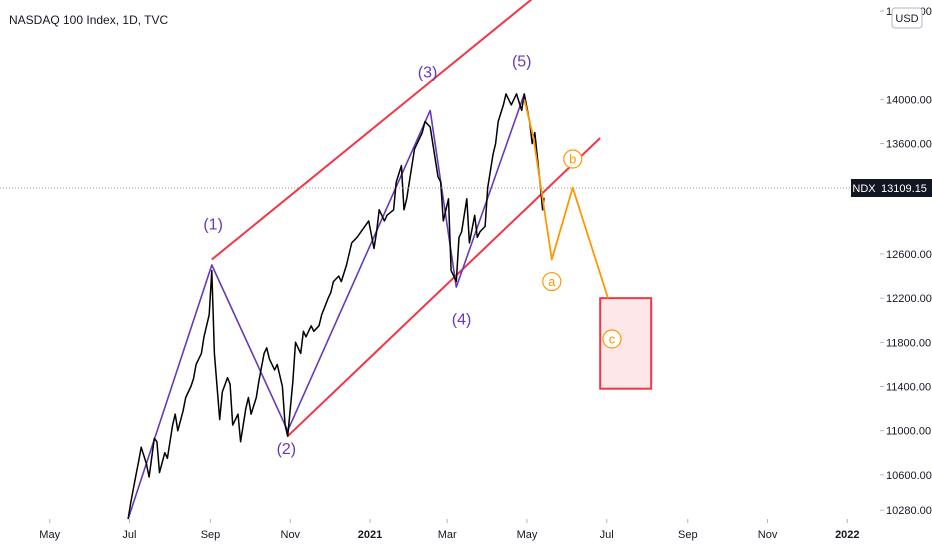  I want to click on abc-circle-b, so click(573, 159).